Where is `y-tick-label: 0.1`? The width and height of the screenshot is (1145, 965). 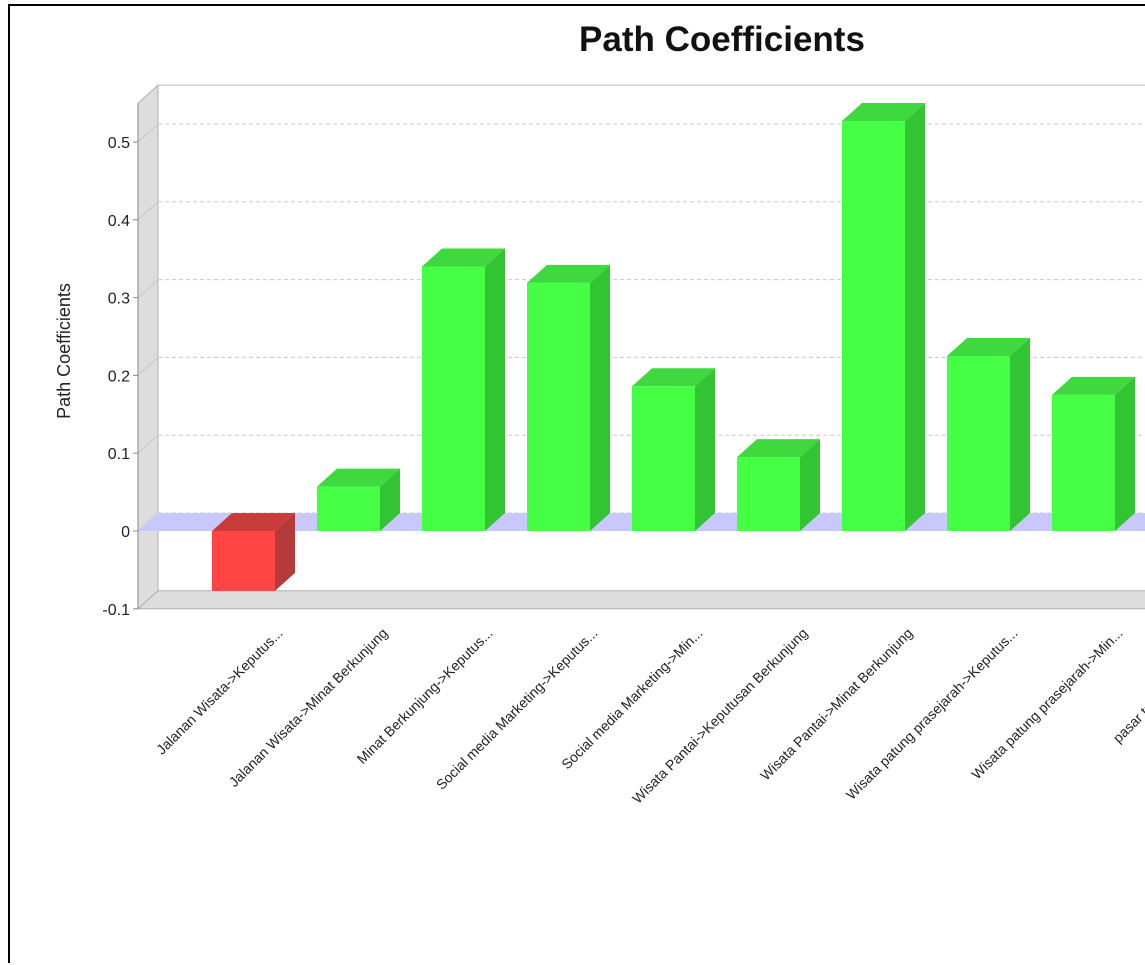
y-tick-label: 0.1 is located at coordinates (119, 454).